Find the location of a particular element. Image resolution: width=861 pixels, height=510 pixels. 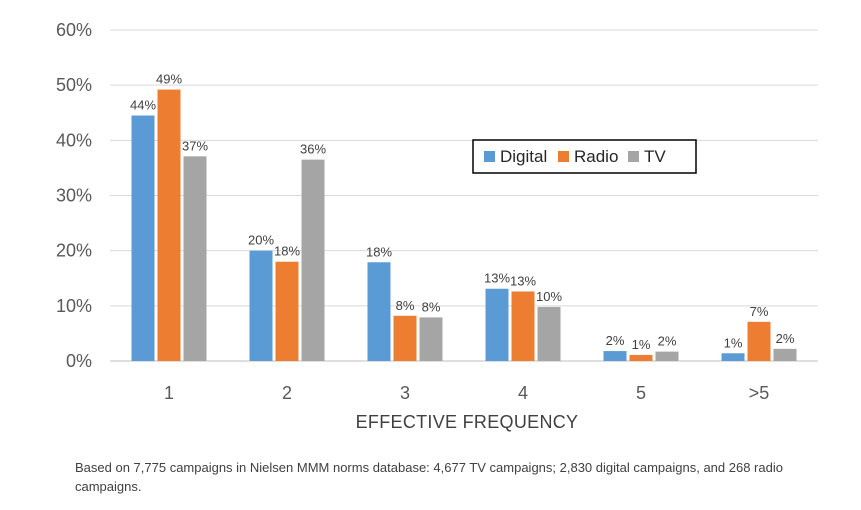

x-tick-label: 5 is located at coordinates (641, 393).